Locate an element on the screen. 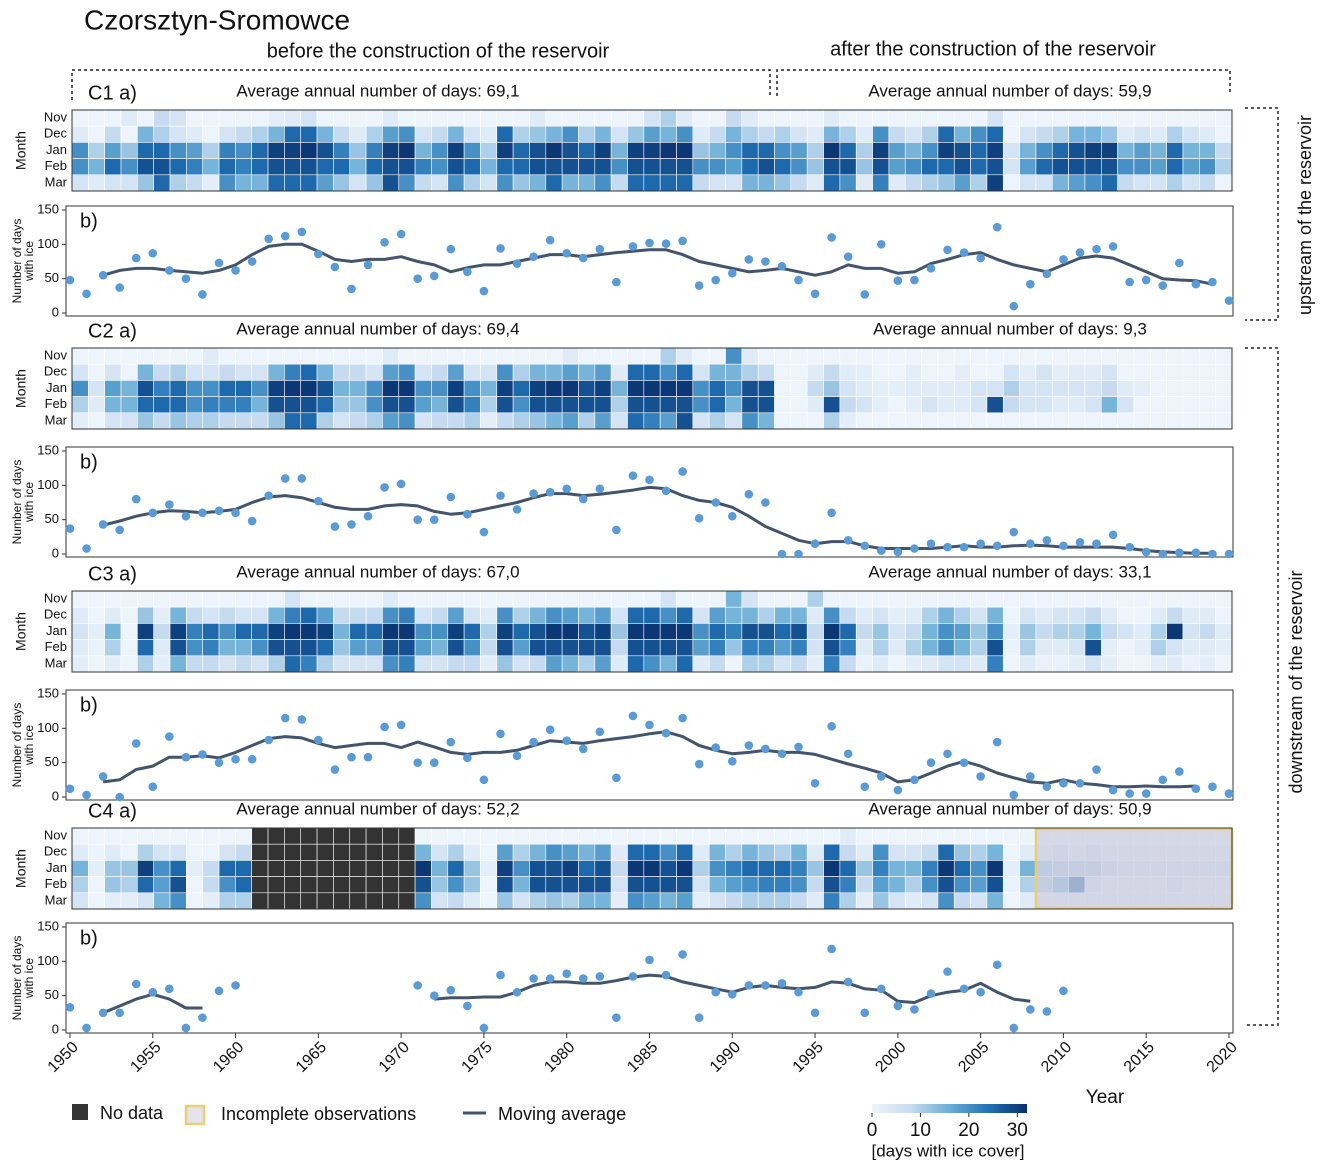 Image resolution: width=1325 pixels, height=1163 pixels. x-tick-label: 2020 is located at coordinates (1222, 1057).